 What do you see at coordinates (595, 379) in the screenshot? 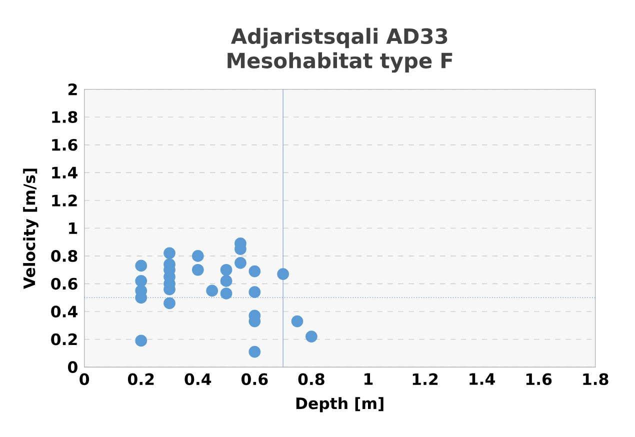
I see `x-tick-label: 1.8` at bounding box center [595, 379].